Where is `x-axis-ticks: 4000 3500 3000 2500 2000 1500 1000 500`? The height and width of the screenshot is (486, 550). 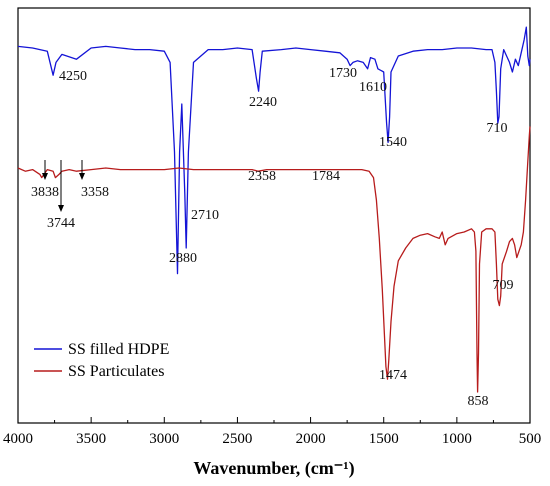 x-axis-ticks: 4000 3500 3000 2500 2000 1500 1000 500 is located at coordinates (272, 432).